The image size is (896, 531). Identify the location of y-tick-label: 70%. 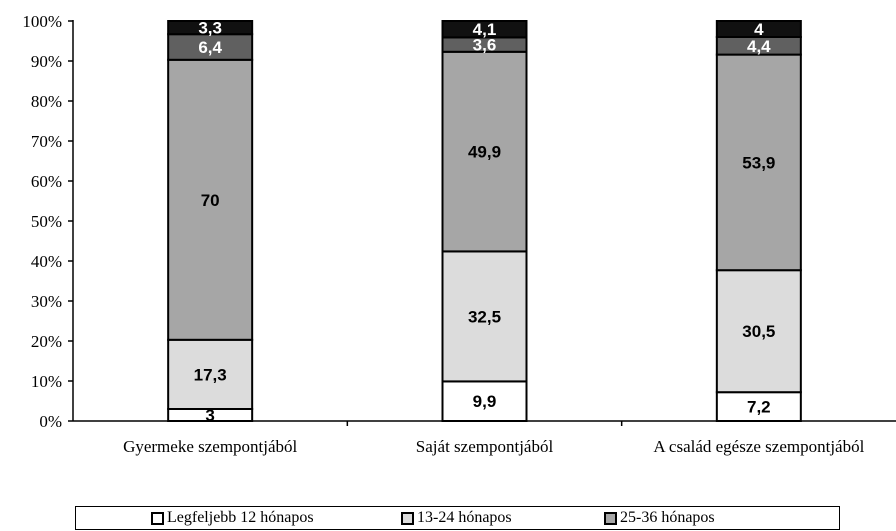
(46, 141).